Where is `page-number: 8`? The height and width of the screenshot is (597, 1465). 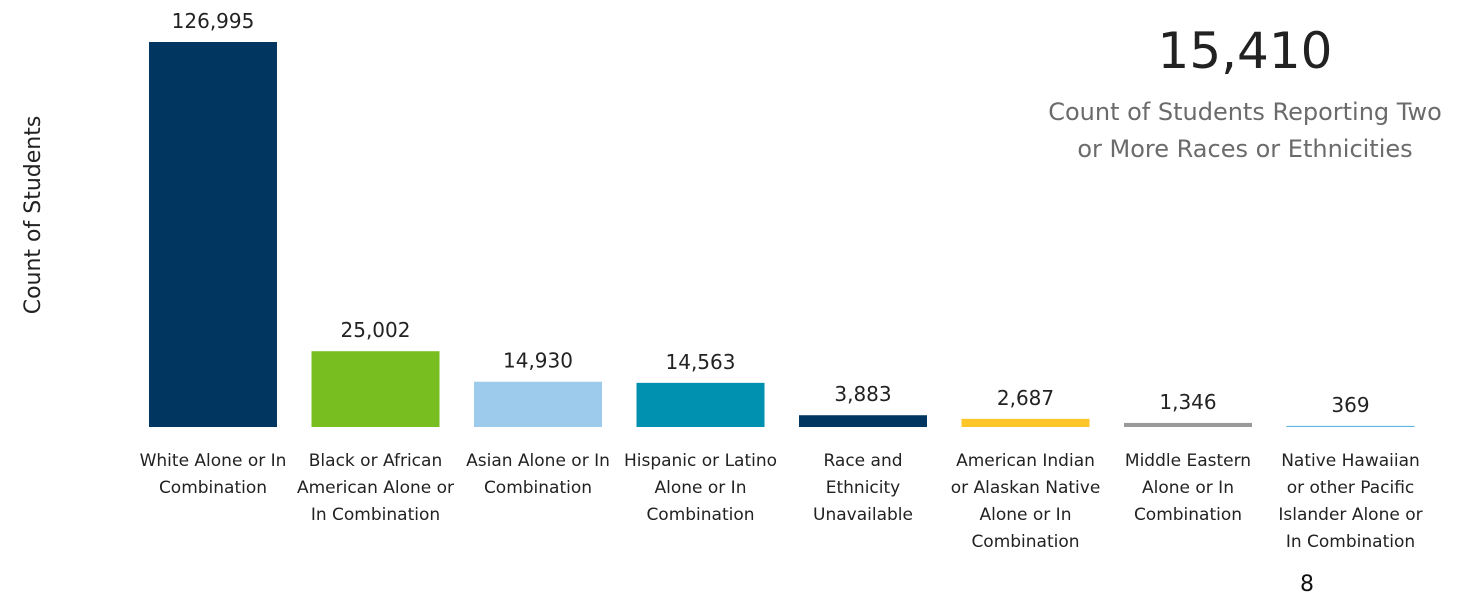 page-number: 8 is located at coordinates (1307, 584).